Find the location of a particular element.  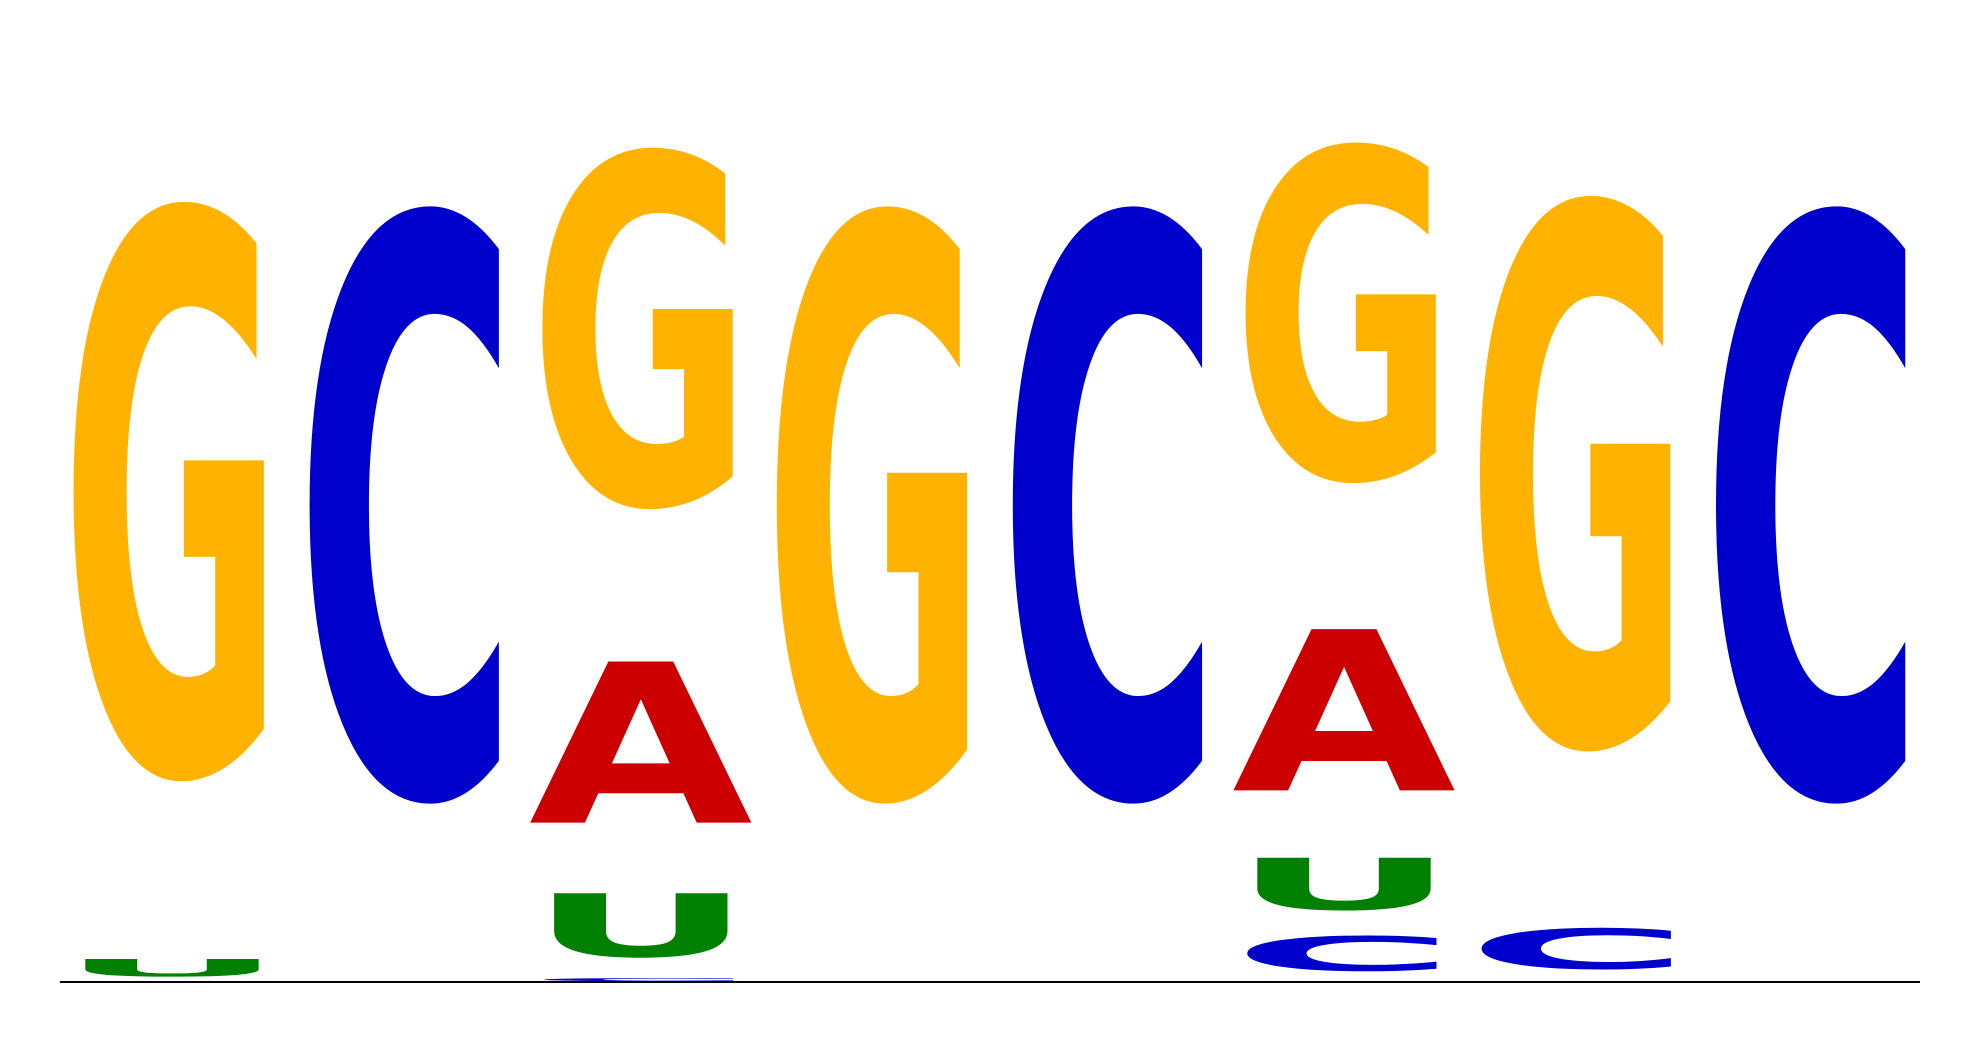

logo-letter-c-pos5: C is located at coordinates (1110, 519).